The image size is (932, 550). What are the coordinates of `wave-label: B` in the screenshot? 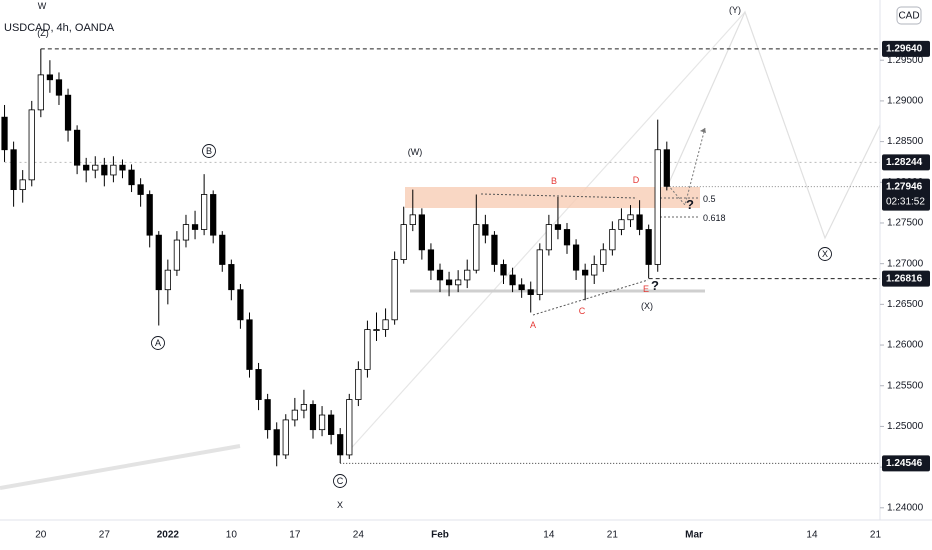 It's located at (209, 151).